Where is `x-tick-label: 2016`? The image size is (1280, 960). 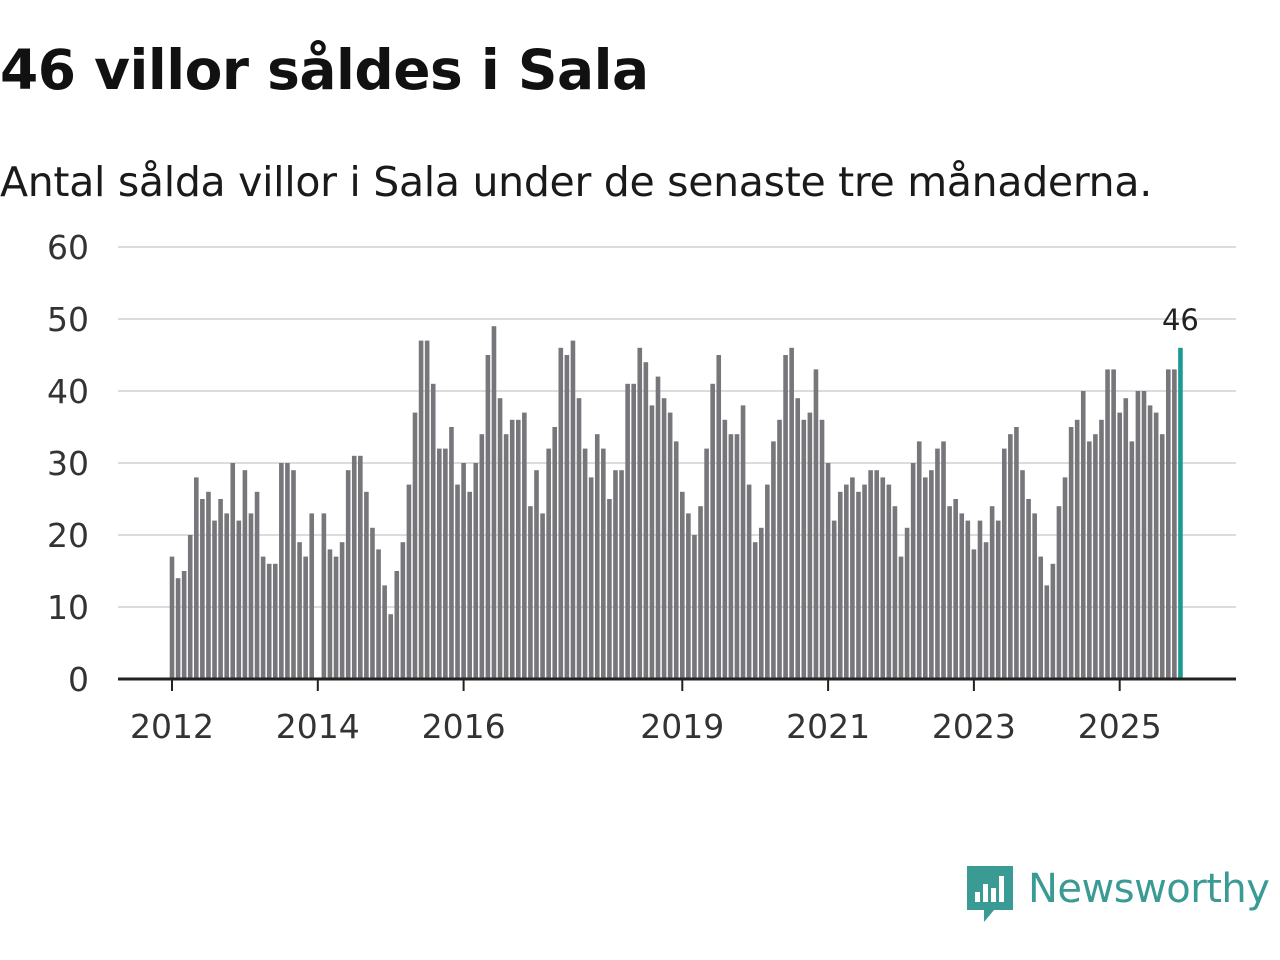
x-tick-label: 2016 is located at coordinates (464, 726).